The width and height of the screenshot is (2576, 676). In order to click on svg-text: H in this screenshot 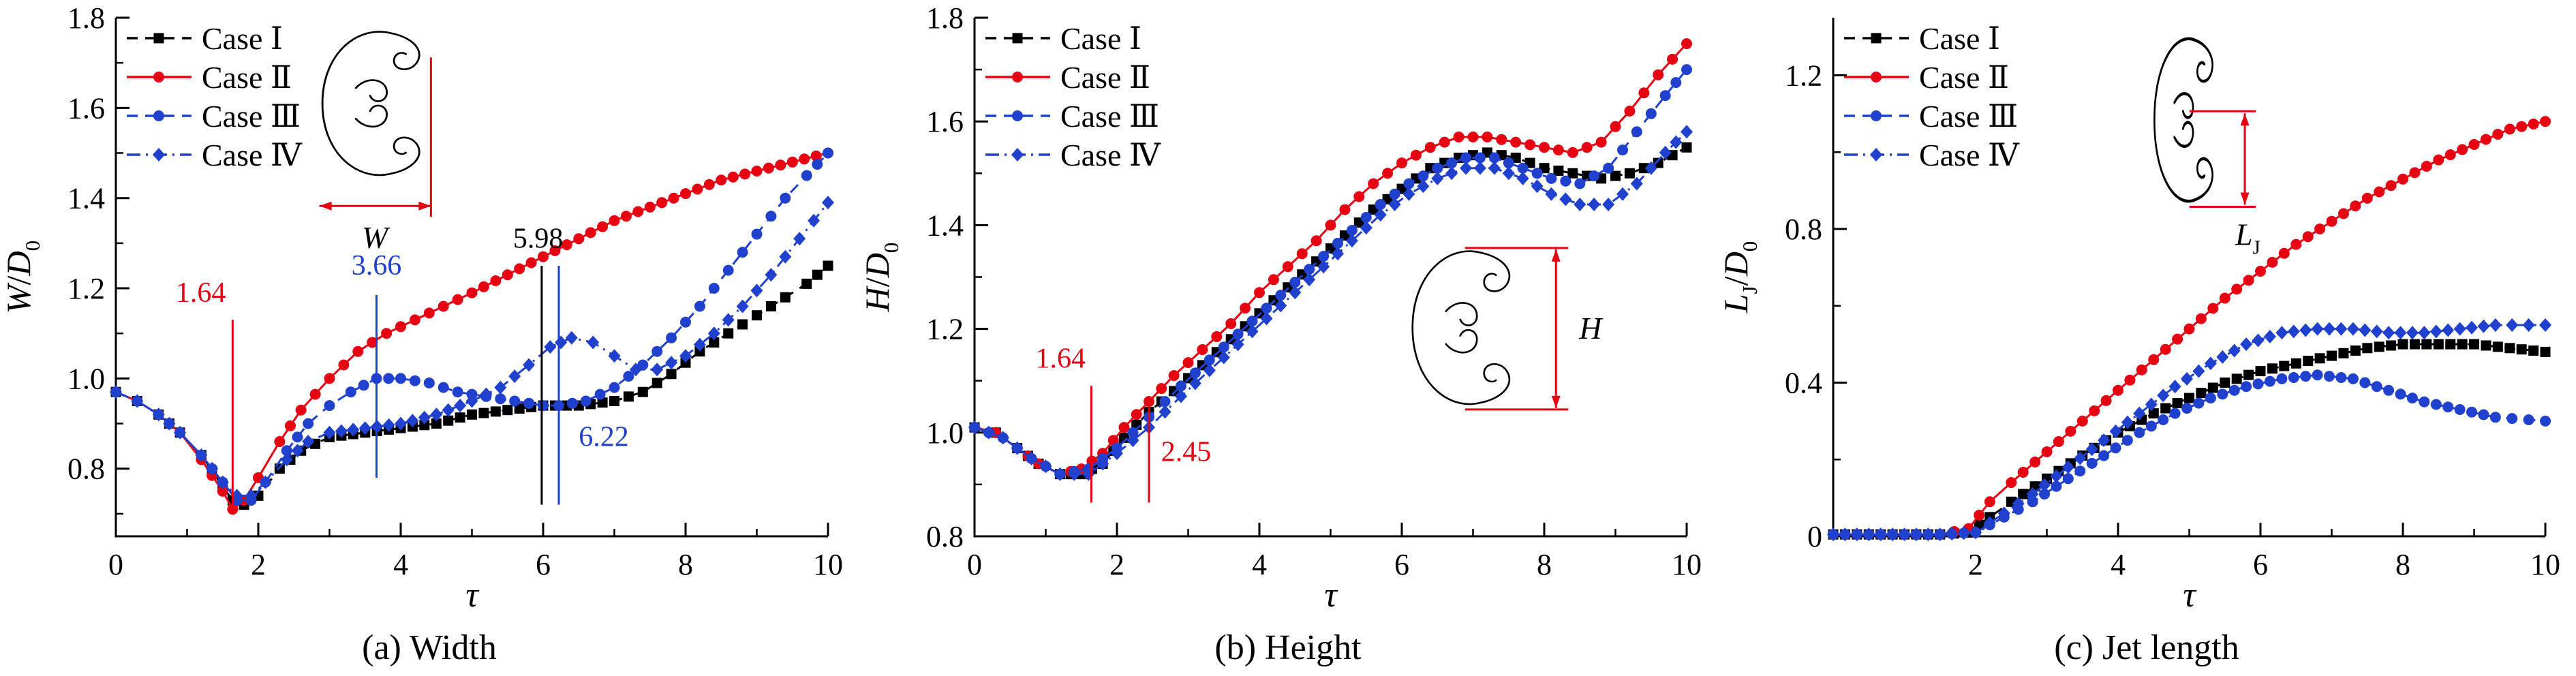, I will do `click(1591, 328)`.